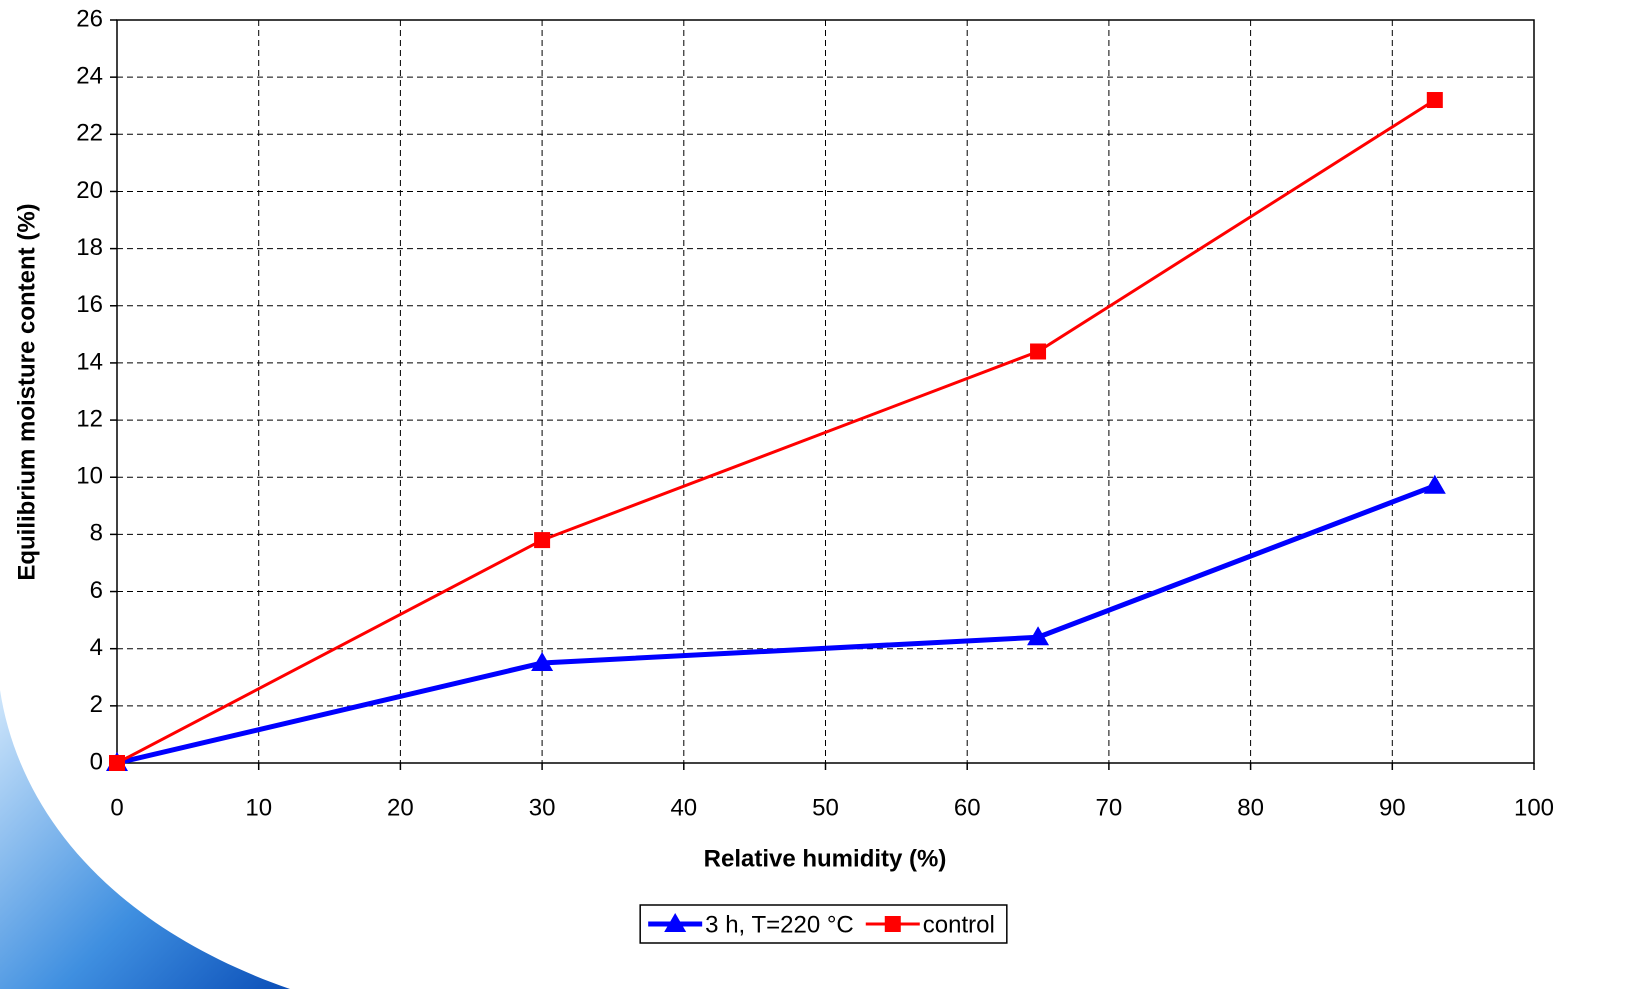 Image resolution: width=1643 pixels, height=989 pixels. What do you see at coordinates (400, 807) in the screenshot?
I see `x-tick-label: 20` at bounding box center [400, 807].